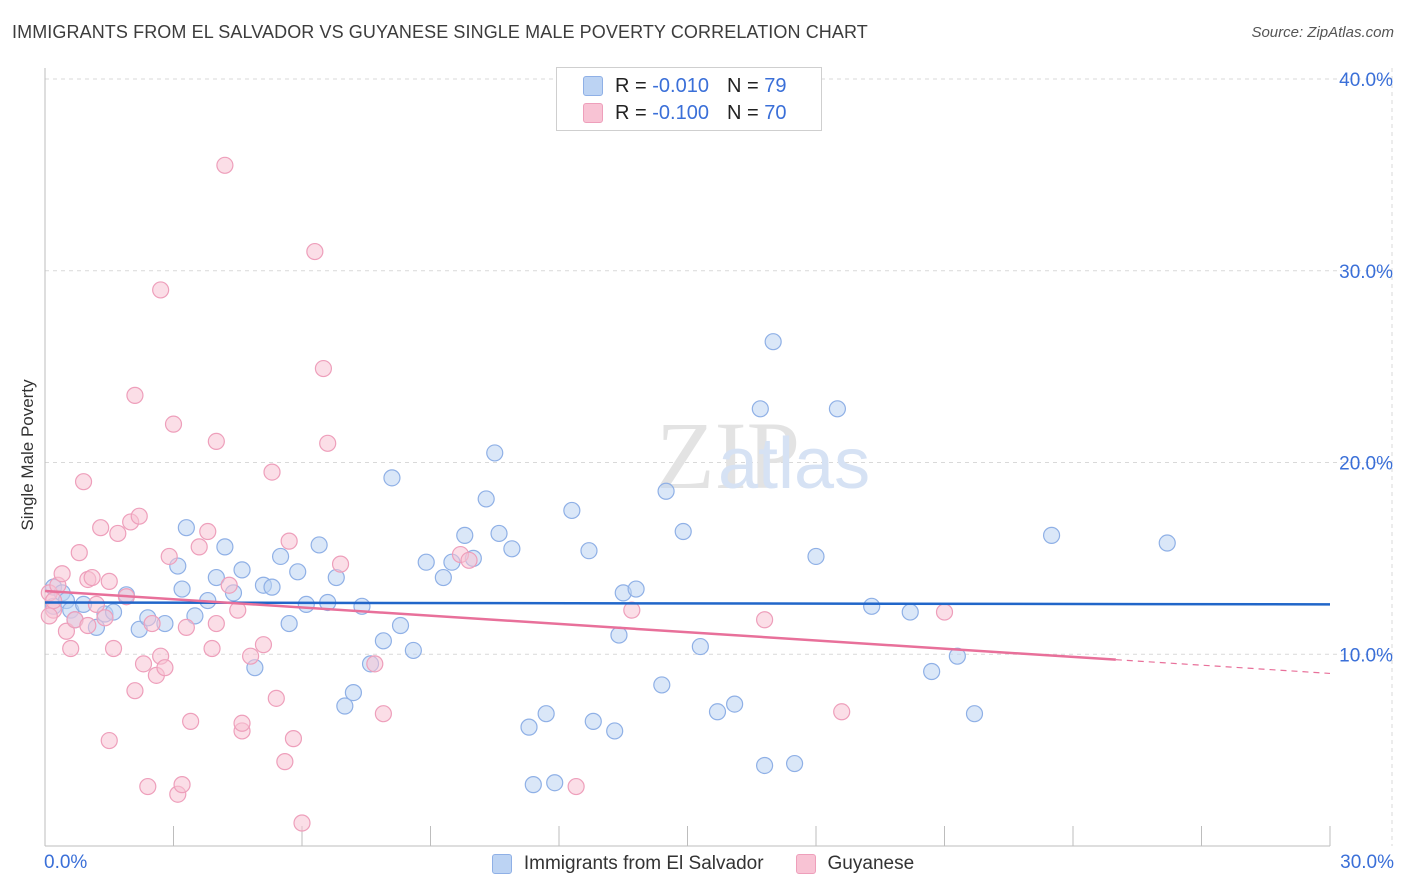 The height and width of the screenshot is (892, 1406). What do you see at coordinates (687, 603) in the screenshot?
I see `trend-line-blue` at bounding box center [687, 603].